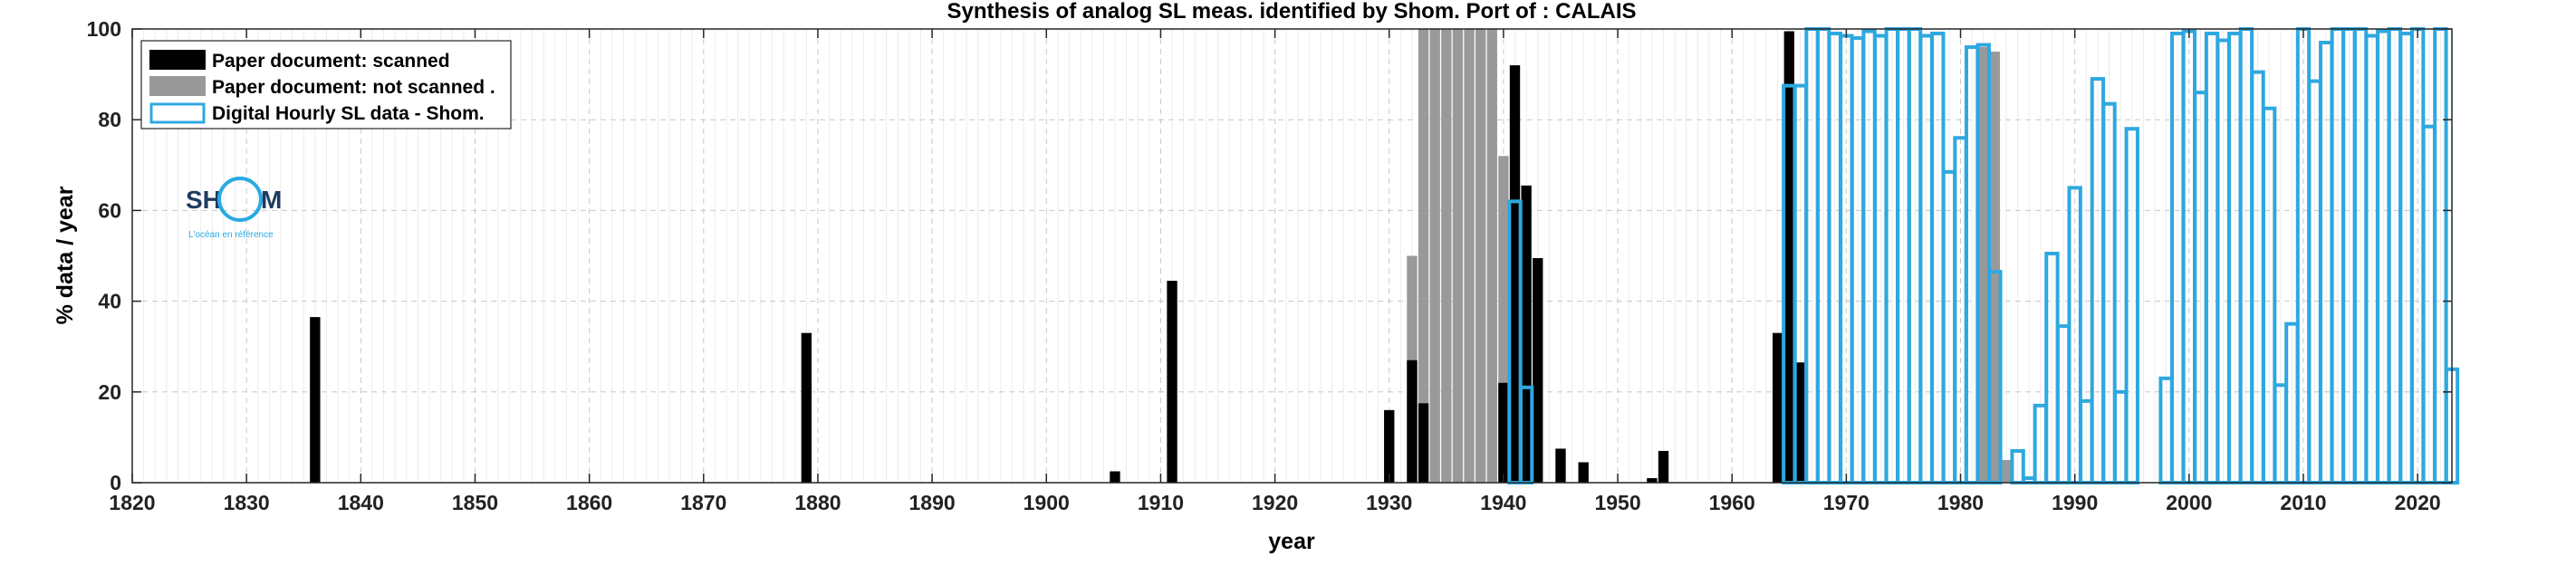  What do you see at coordinates (109, 210) in the screenshot?
I see `y-tick-label: 60` at bounding box center [109, 210].